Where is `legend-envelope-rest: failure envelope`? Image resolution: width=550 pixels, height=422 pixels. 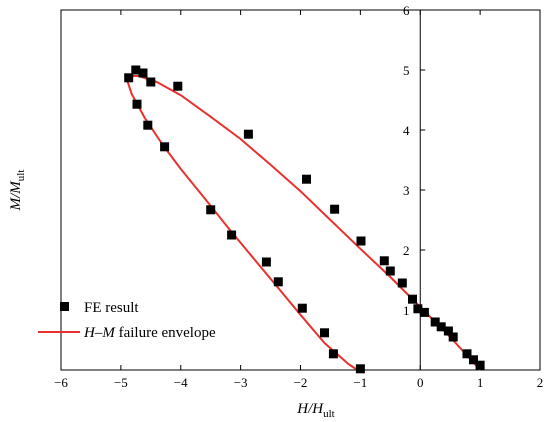 legend-envelope-rest: failure envelope is located at coordinates (165, 333).